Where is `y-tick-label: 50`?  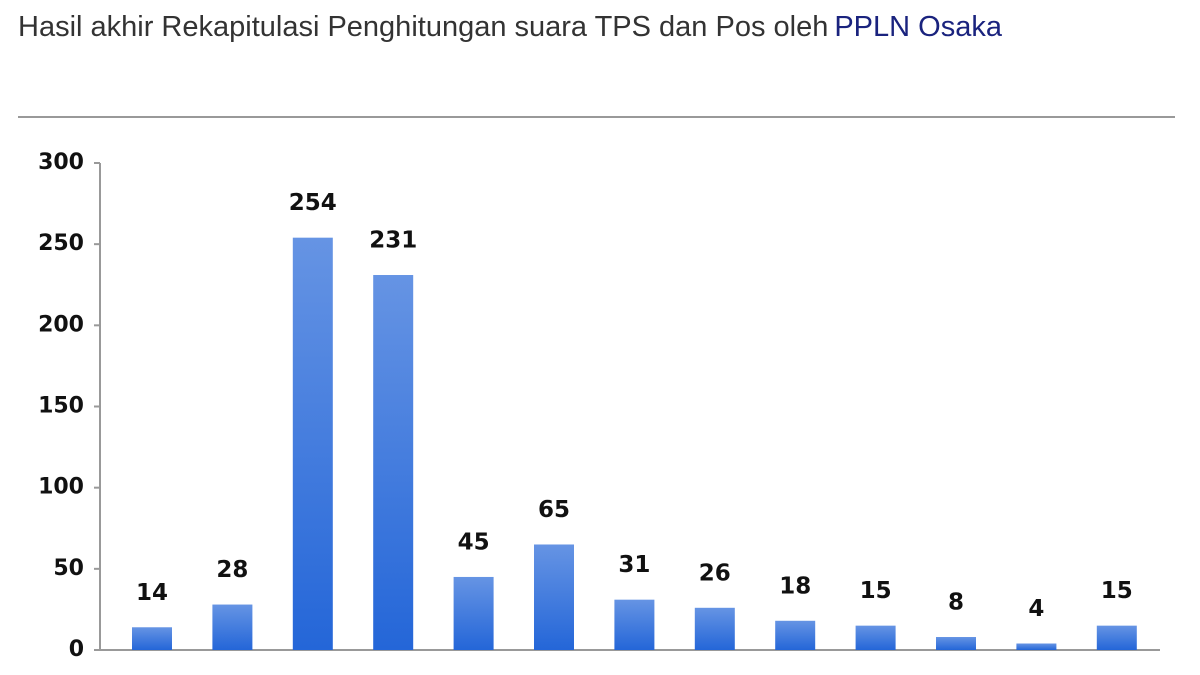 y-tick-label: 50 is located at coordinates (68, 568).